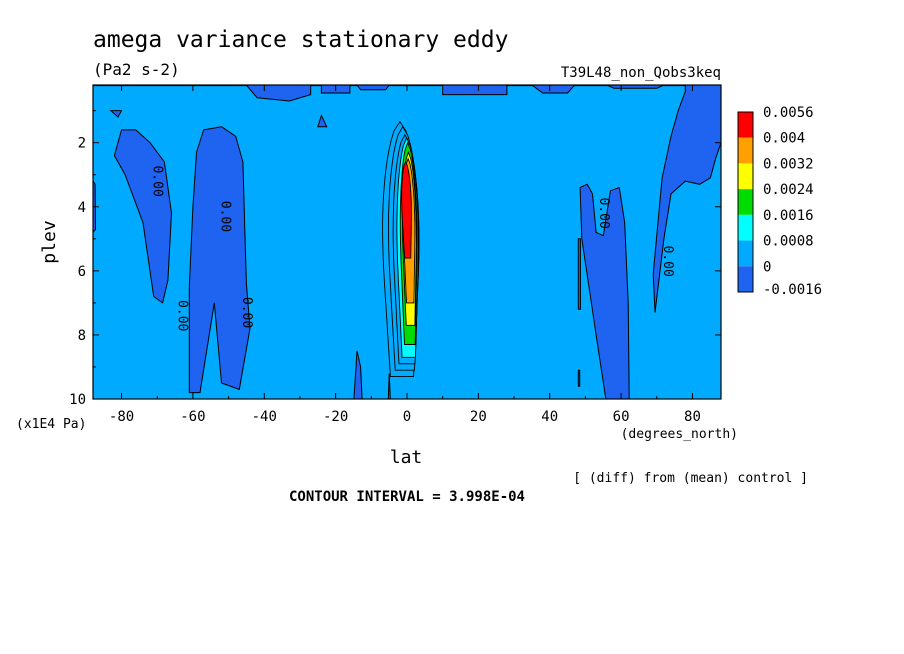 Image resolution: width=904 pixels, height=654 pixels. Describe the element at coordinates (690, 478) in the screenshot. I see `footnote: [ (diff) from (mean) control ]` at that location.